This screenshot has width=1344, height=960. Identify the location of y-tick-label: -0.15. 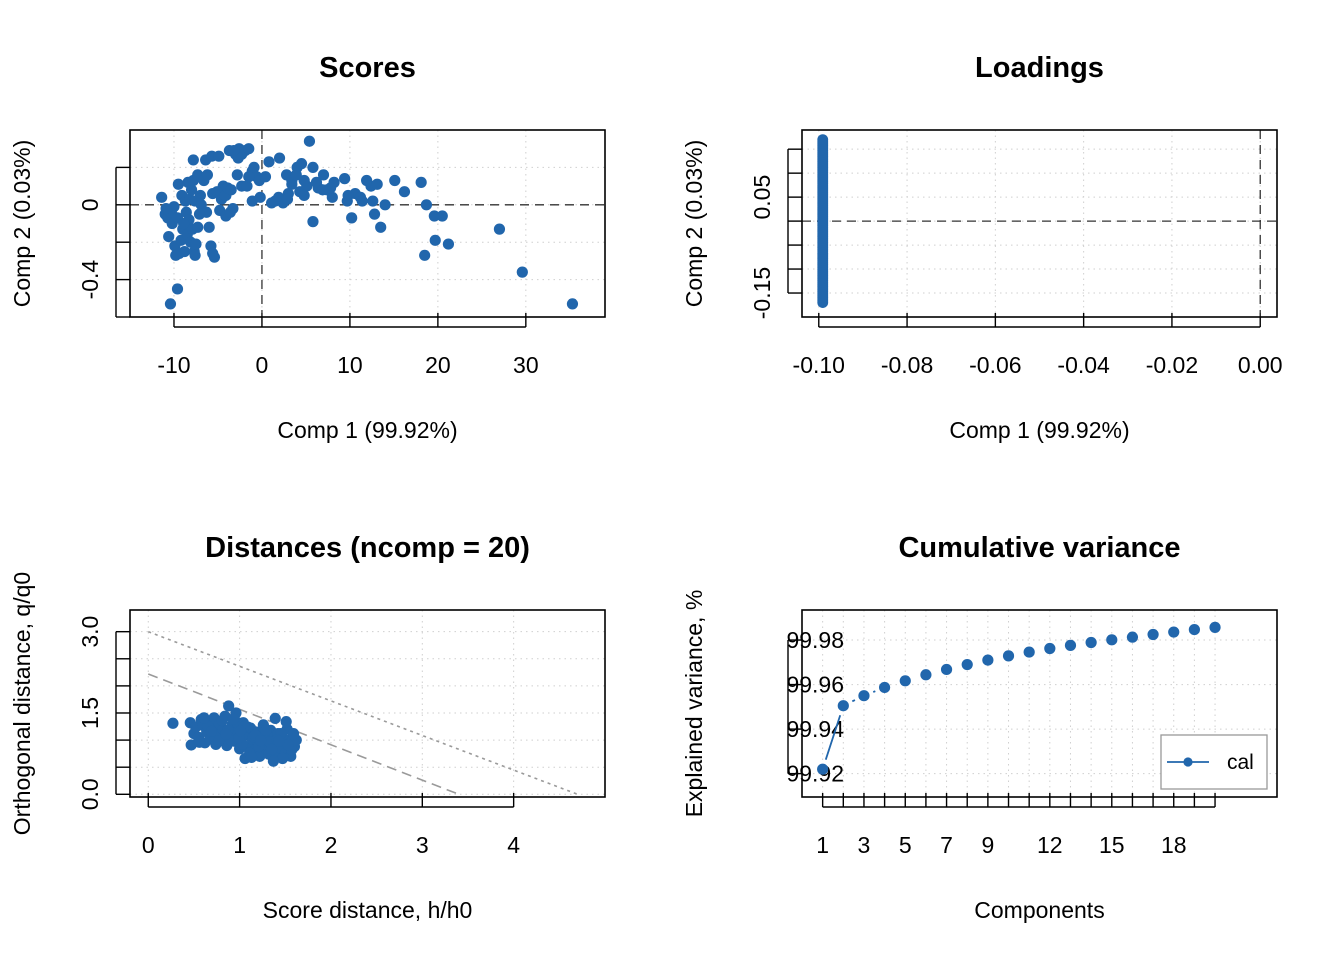
(762, 293).